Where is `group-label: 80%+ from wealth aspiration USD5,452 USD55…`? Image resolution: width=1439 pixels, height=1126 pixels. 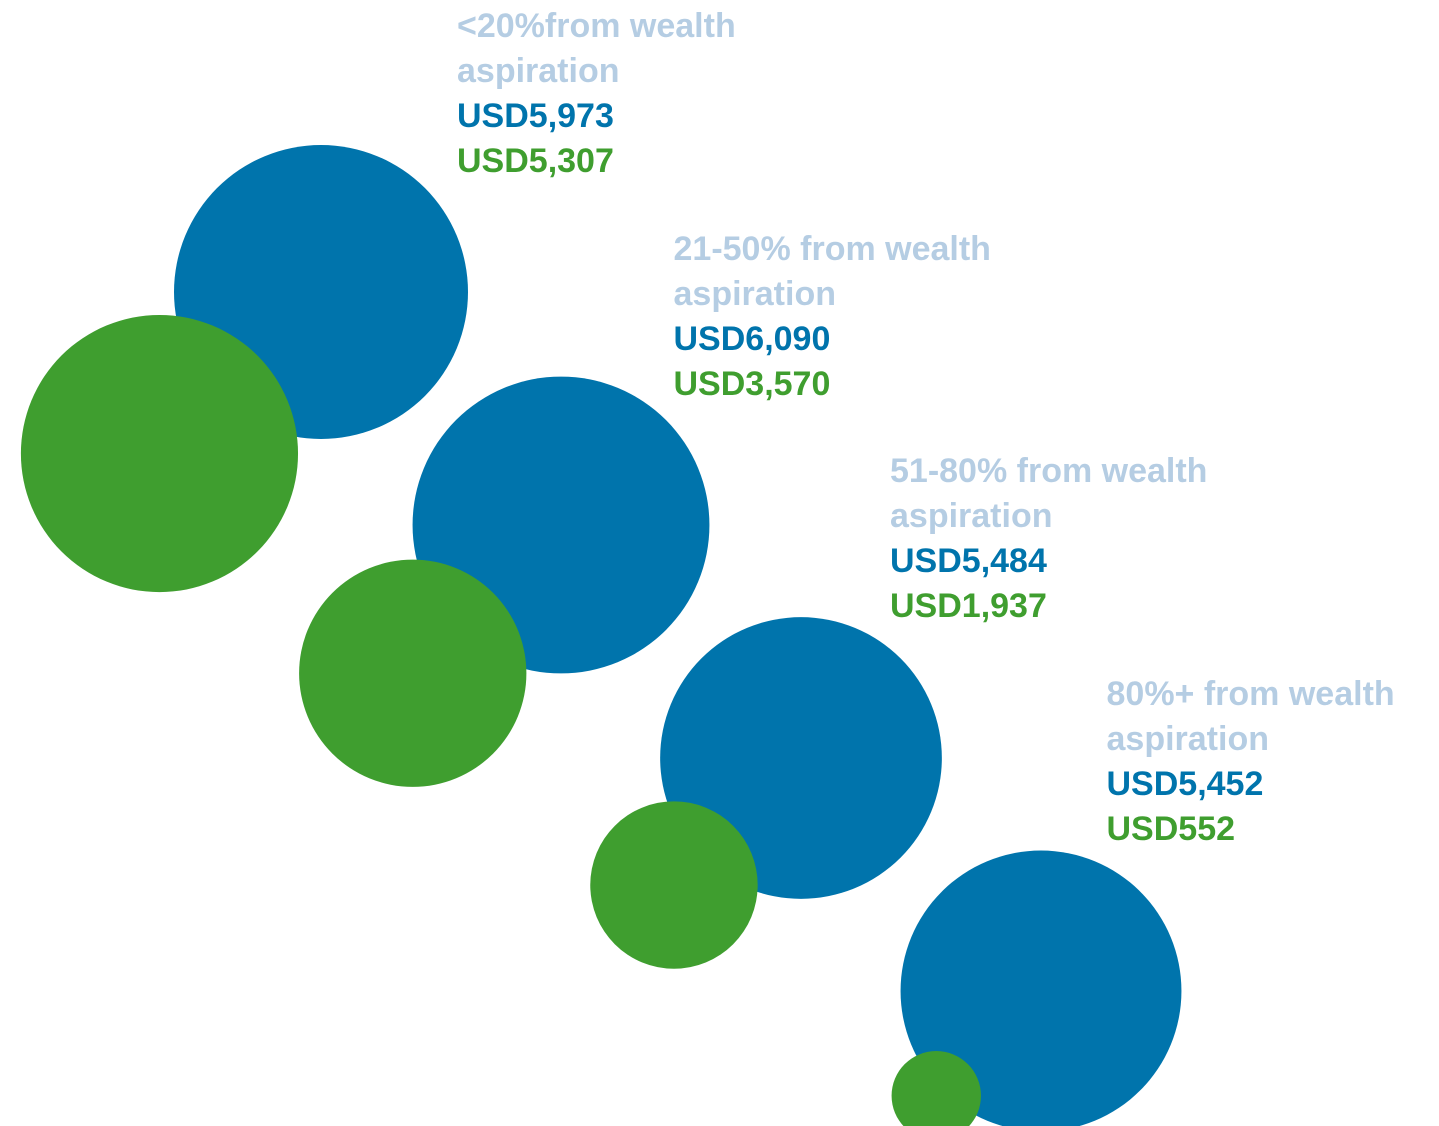 group-label: 80%+ from wealth aspiration USD5,452 USD55… is located at coordinates (1273, 762).